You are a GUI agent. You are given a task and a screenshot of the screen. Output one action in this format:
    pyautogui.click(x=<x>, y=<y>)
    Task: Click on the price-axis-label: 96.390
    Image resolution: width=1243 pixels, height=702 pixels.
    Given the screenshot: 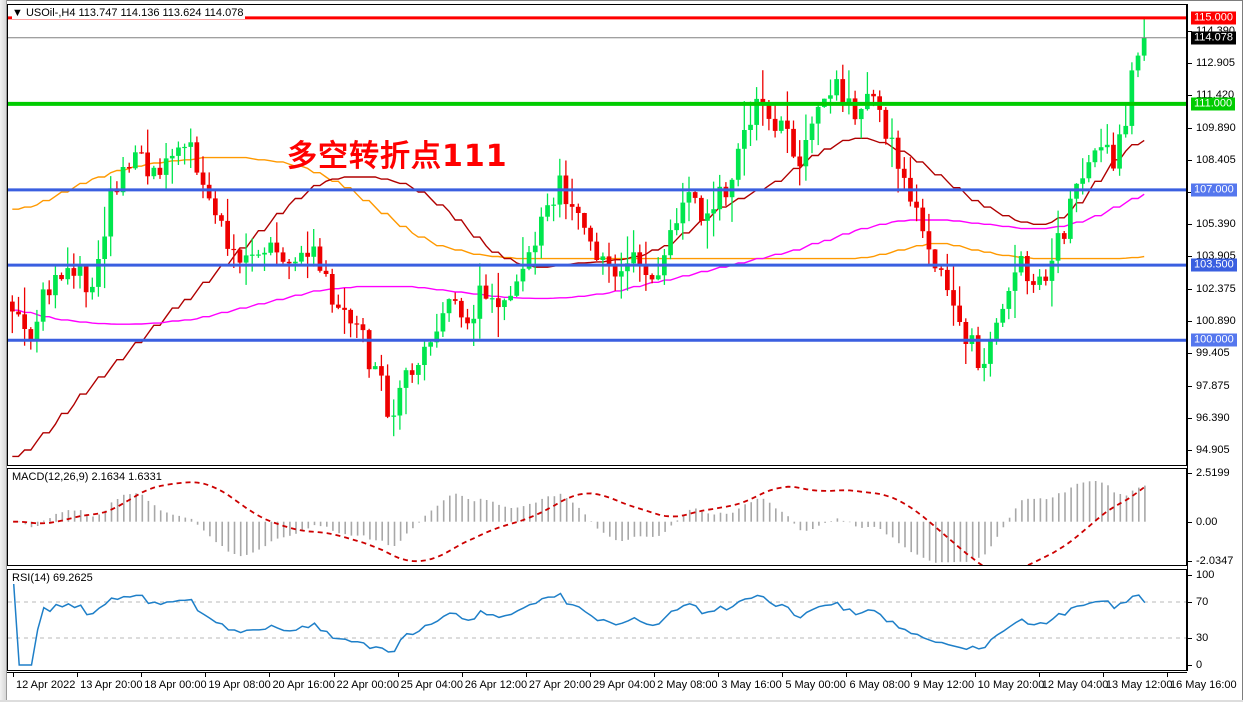 What is the action you would take?
    pyautogui.click(x=1213, y=417)
    